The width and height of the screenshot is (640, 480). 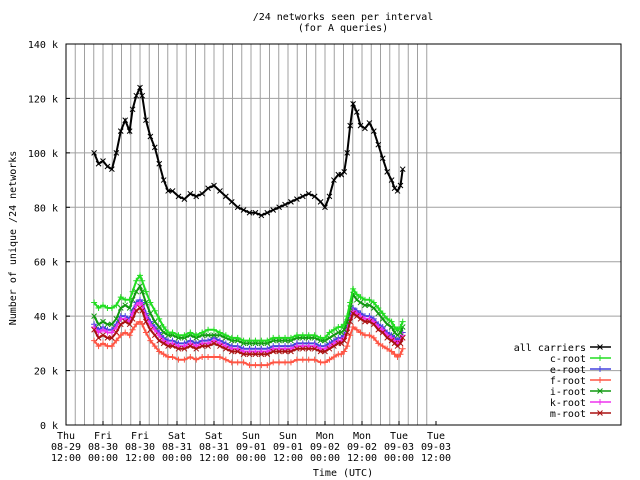 What do you see at coordinates (343, 473) in the screenshot?
I see `x-axis-label: Time (UTC)` at bounding box center [343, 473].